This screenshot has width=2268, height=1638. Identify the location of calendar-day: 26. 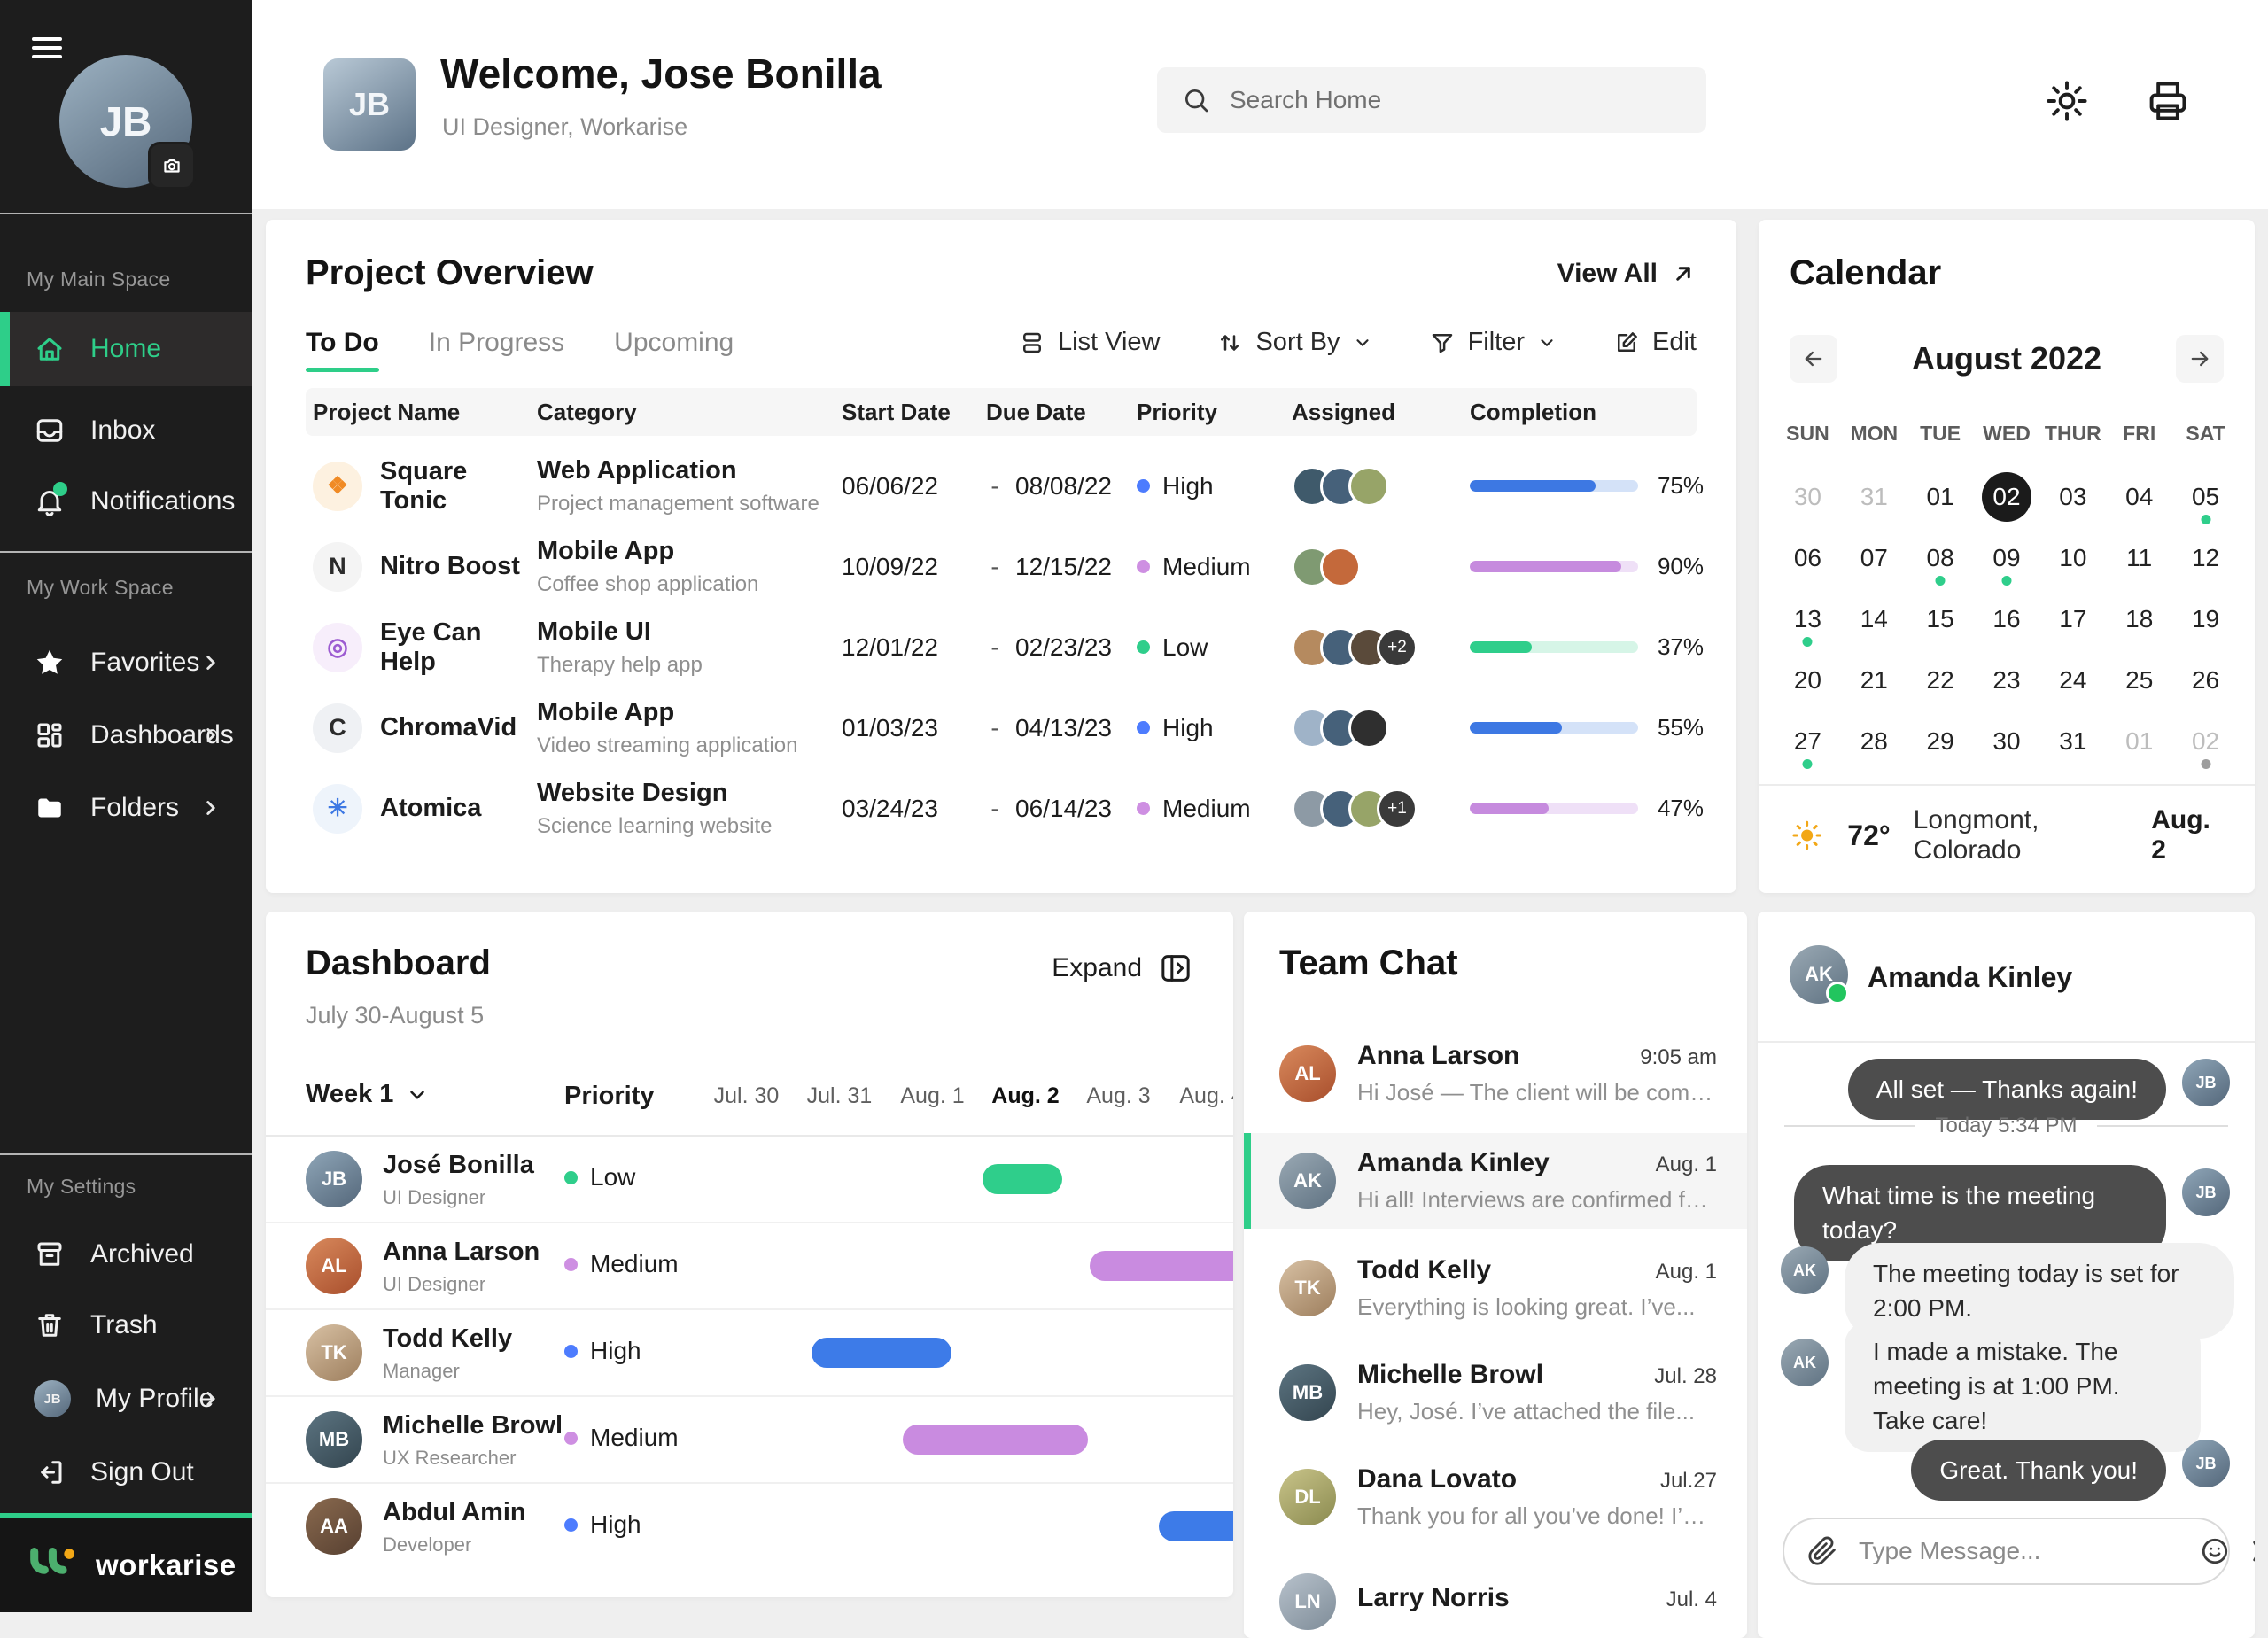
(2205, 679).